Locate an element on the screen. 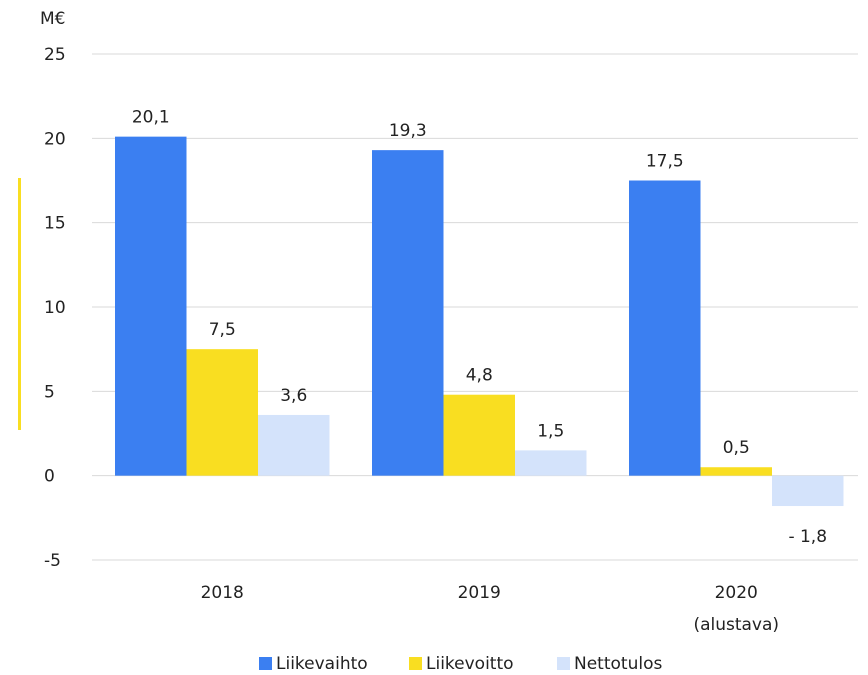  y-axis-ticks: 25 20 15 10 5 0 -5 is located at coordinates (55, 308).